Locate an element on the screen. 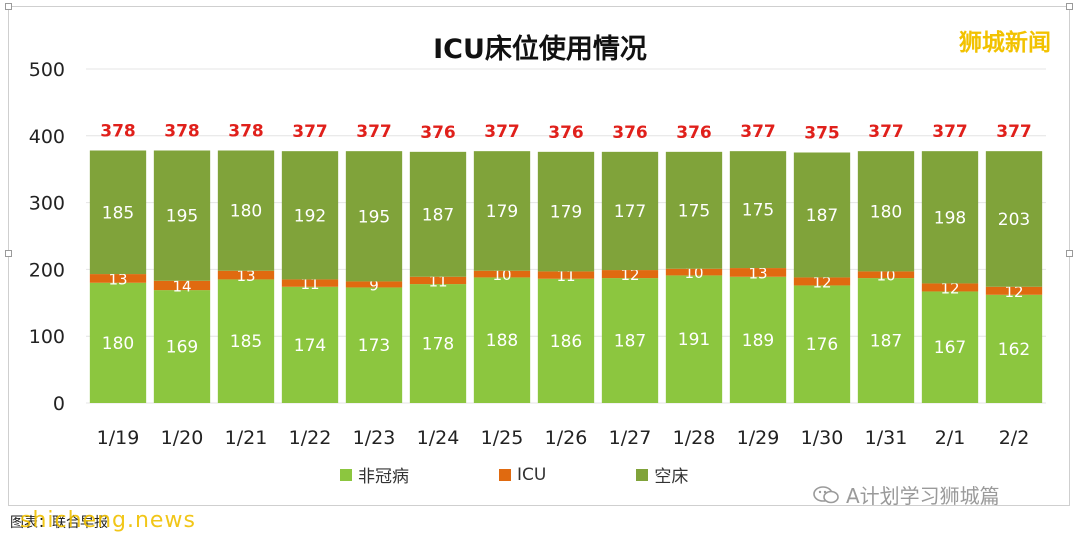 Image resolution: width=1080 pixels, height=540 pixels. bar-stack: 162 12 203 377 is located at coordinates (1014, 262).